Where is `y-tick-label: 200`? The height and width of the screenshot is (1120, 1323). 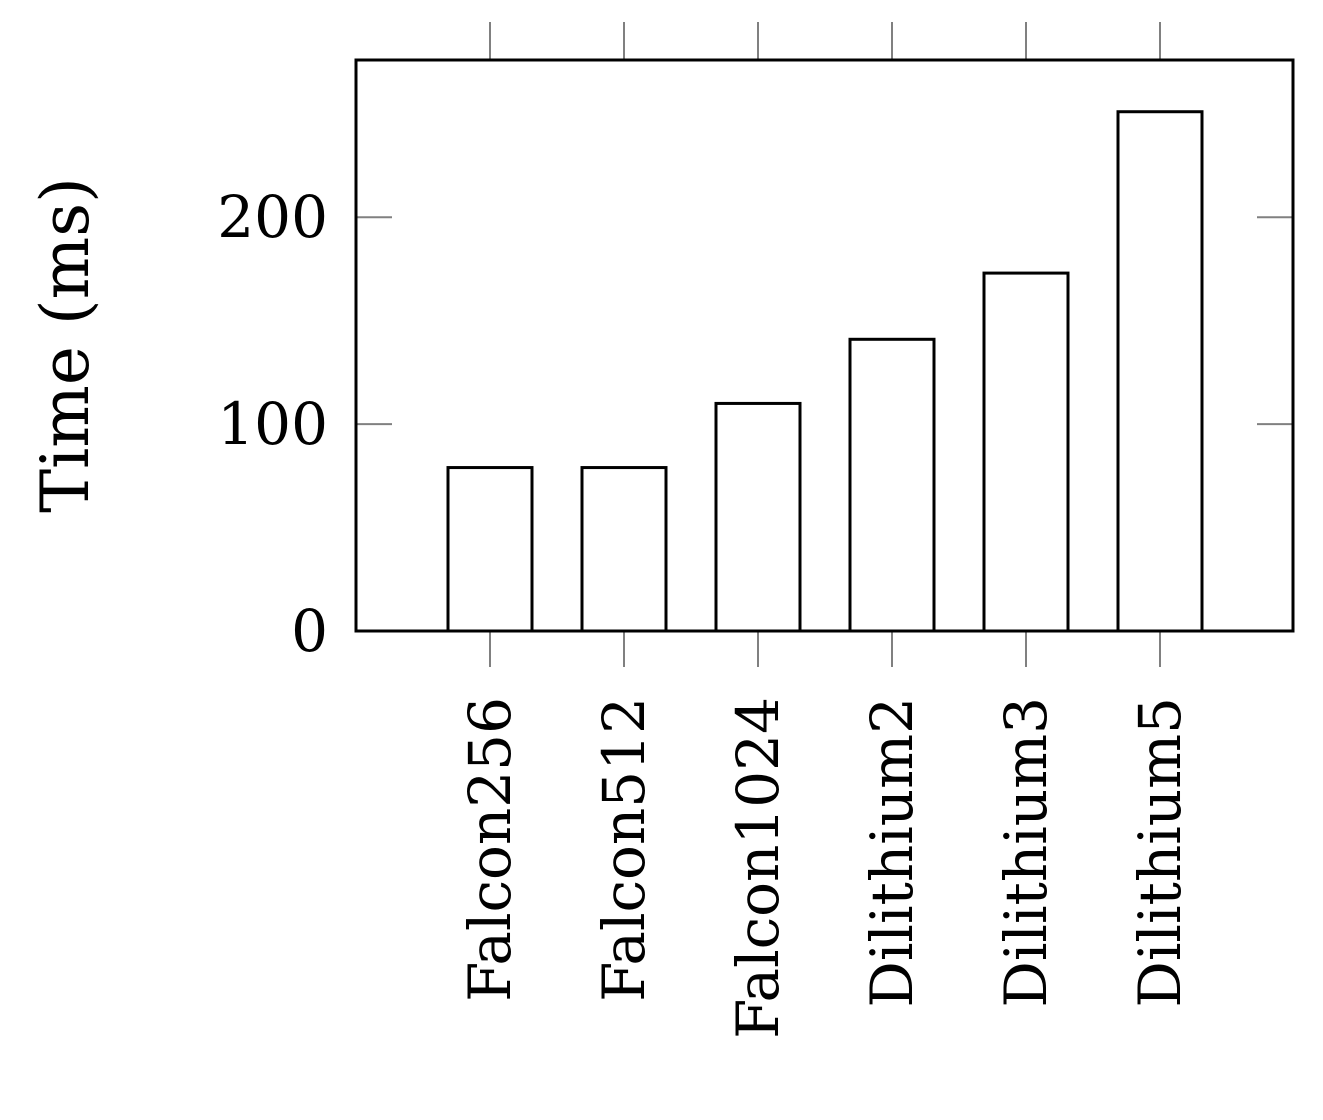
y-tick-label: 200 is located at coordinates (272, 217).